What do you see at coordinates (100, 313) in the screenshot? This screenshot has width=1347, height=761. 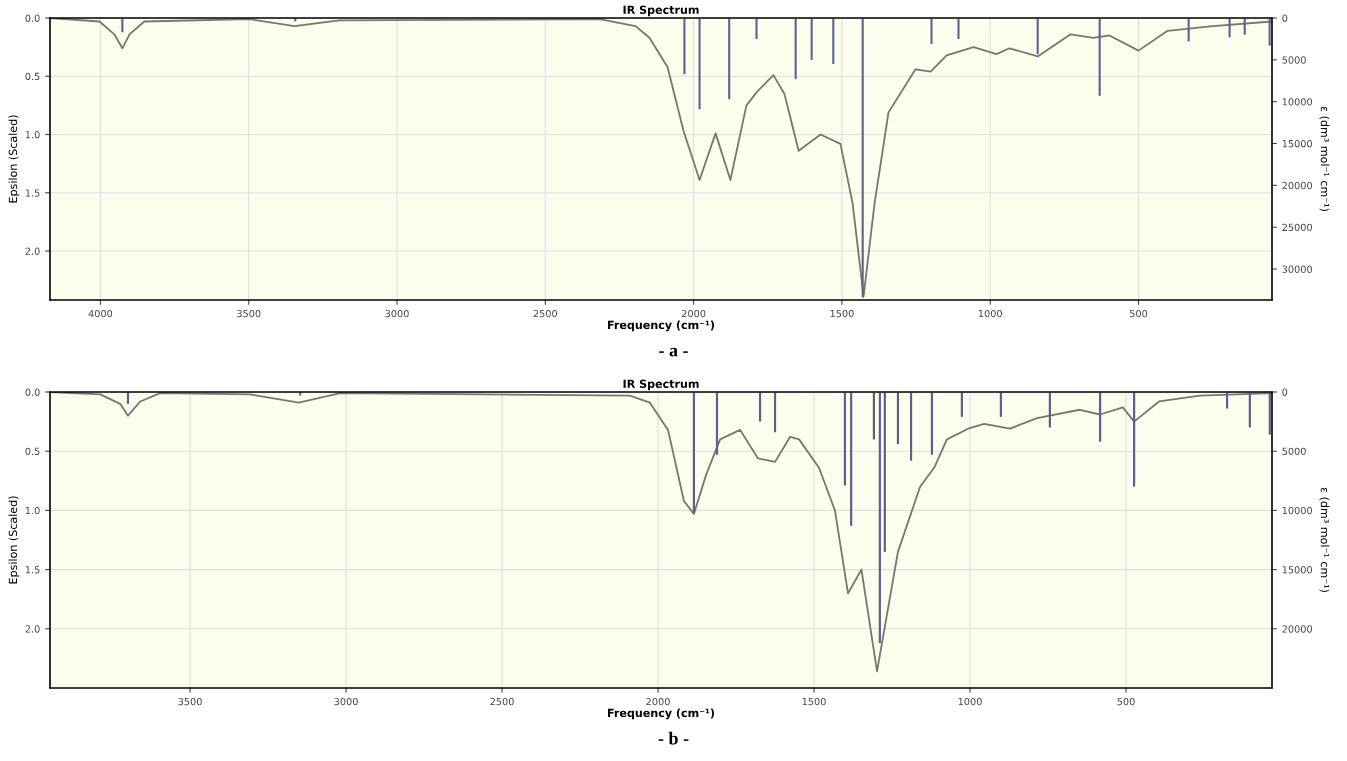 I see `x-tick-label: 4000` at bounding box center [100, 313].